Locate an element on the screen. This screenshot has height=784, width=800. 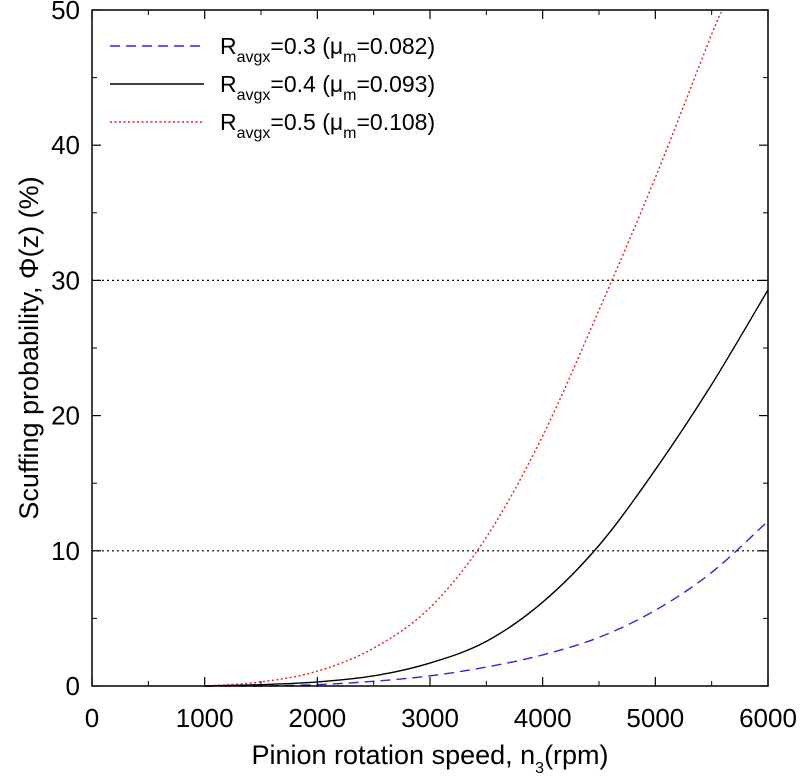
x-tick-label: 6000 is located at coordinates (768, 718).